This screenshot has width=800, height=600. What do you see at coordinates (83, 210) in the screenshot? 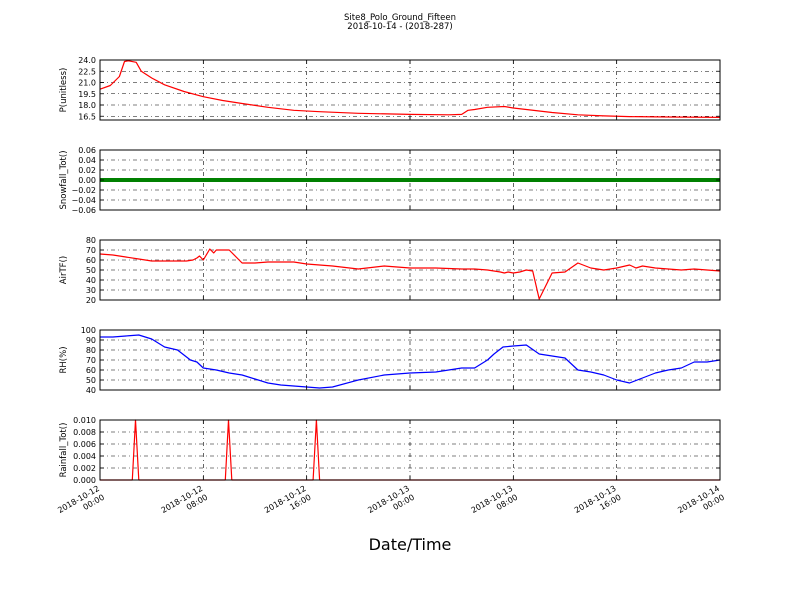
I see `y-tick-label: −0.06` at bounding box center [83, 210].